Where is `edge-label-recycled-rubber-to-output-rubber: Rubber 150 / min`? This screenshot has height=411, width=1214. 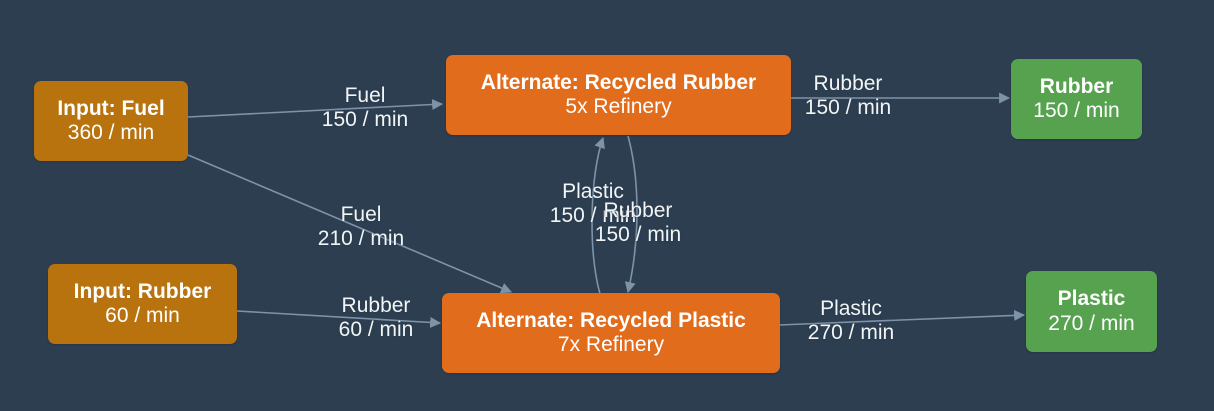 edge-label-recycled-rubber-to-output-rubber: Rubber 150 / min is located at coordinates (848, 96).